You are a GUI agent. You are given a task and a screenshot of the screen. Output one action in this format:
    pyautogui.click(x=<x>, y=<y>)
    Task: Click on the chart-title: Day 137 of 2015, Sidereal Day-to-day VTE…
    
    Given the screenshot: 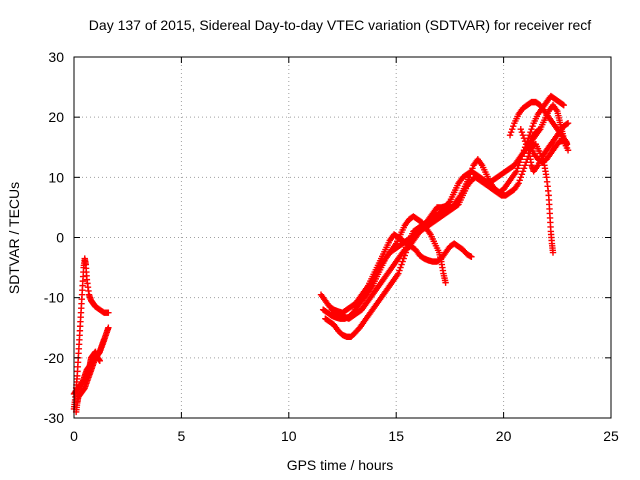 What is the action you would take?
    pyautogui.click(x=340, y=25)
    